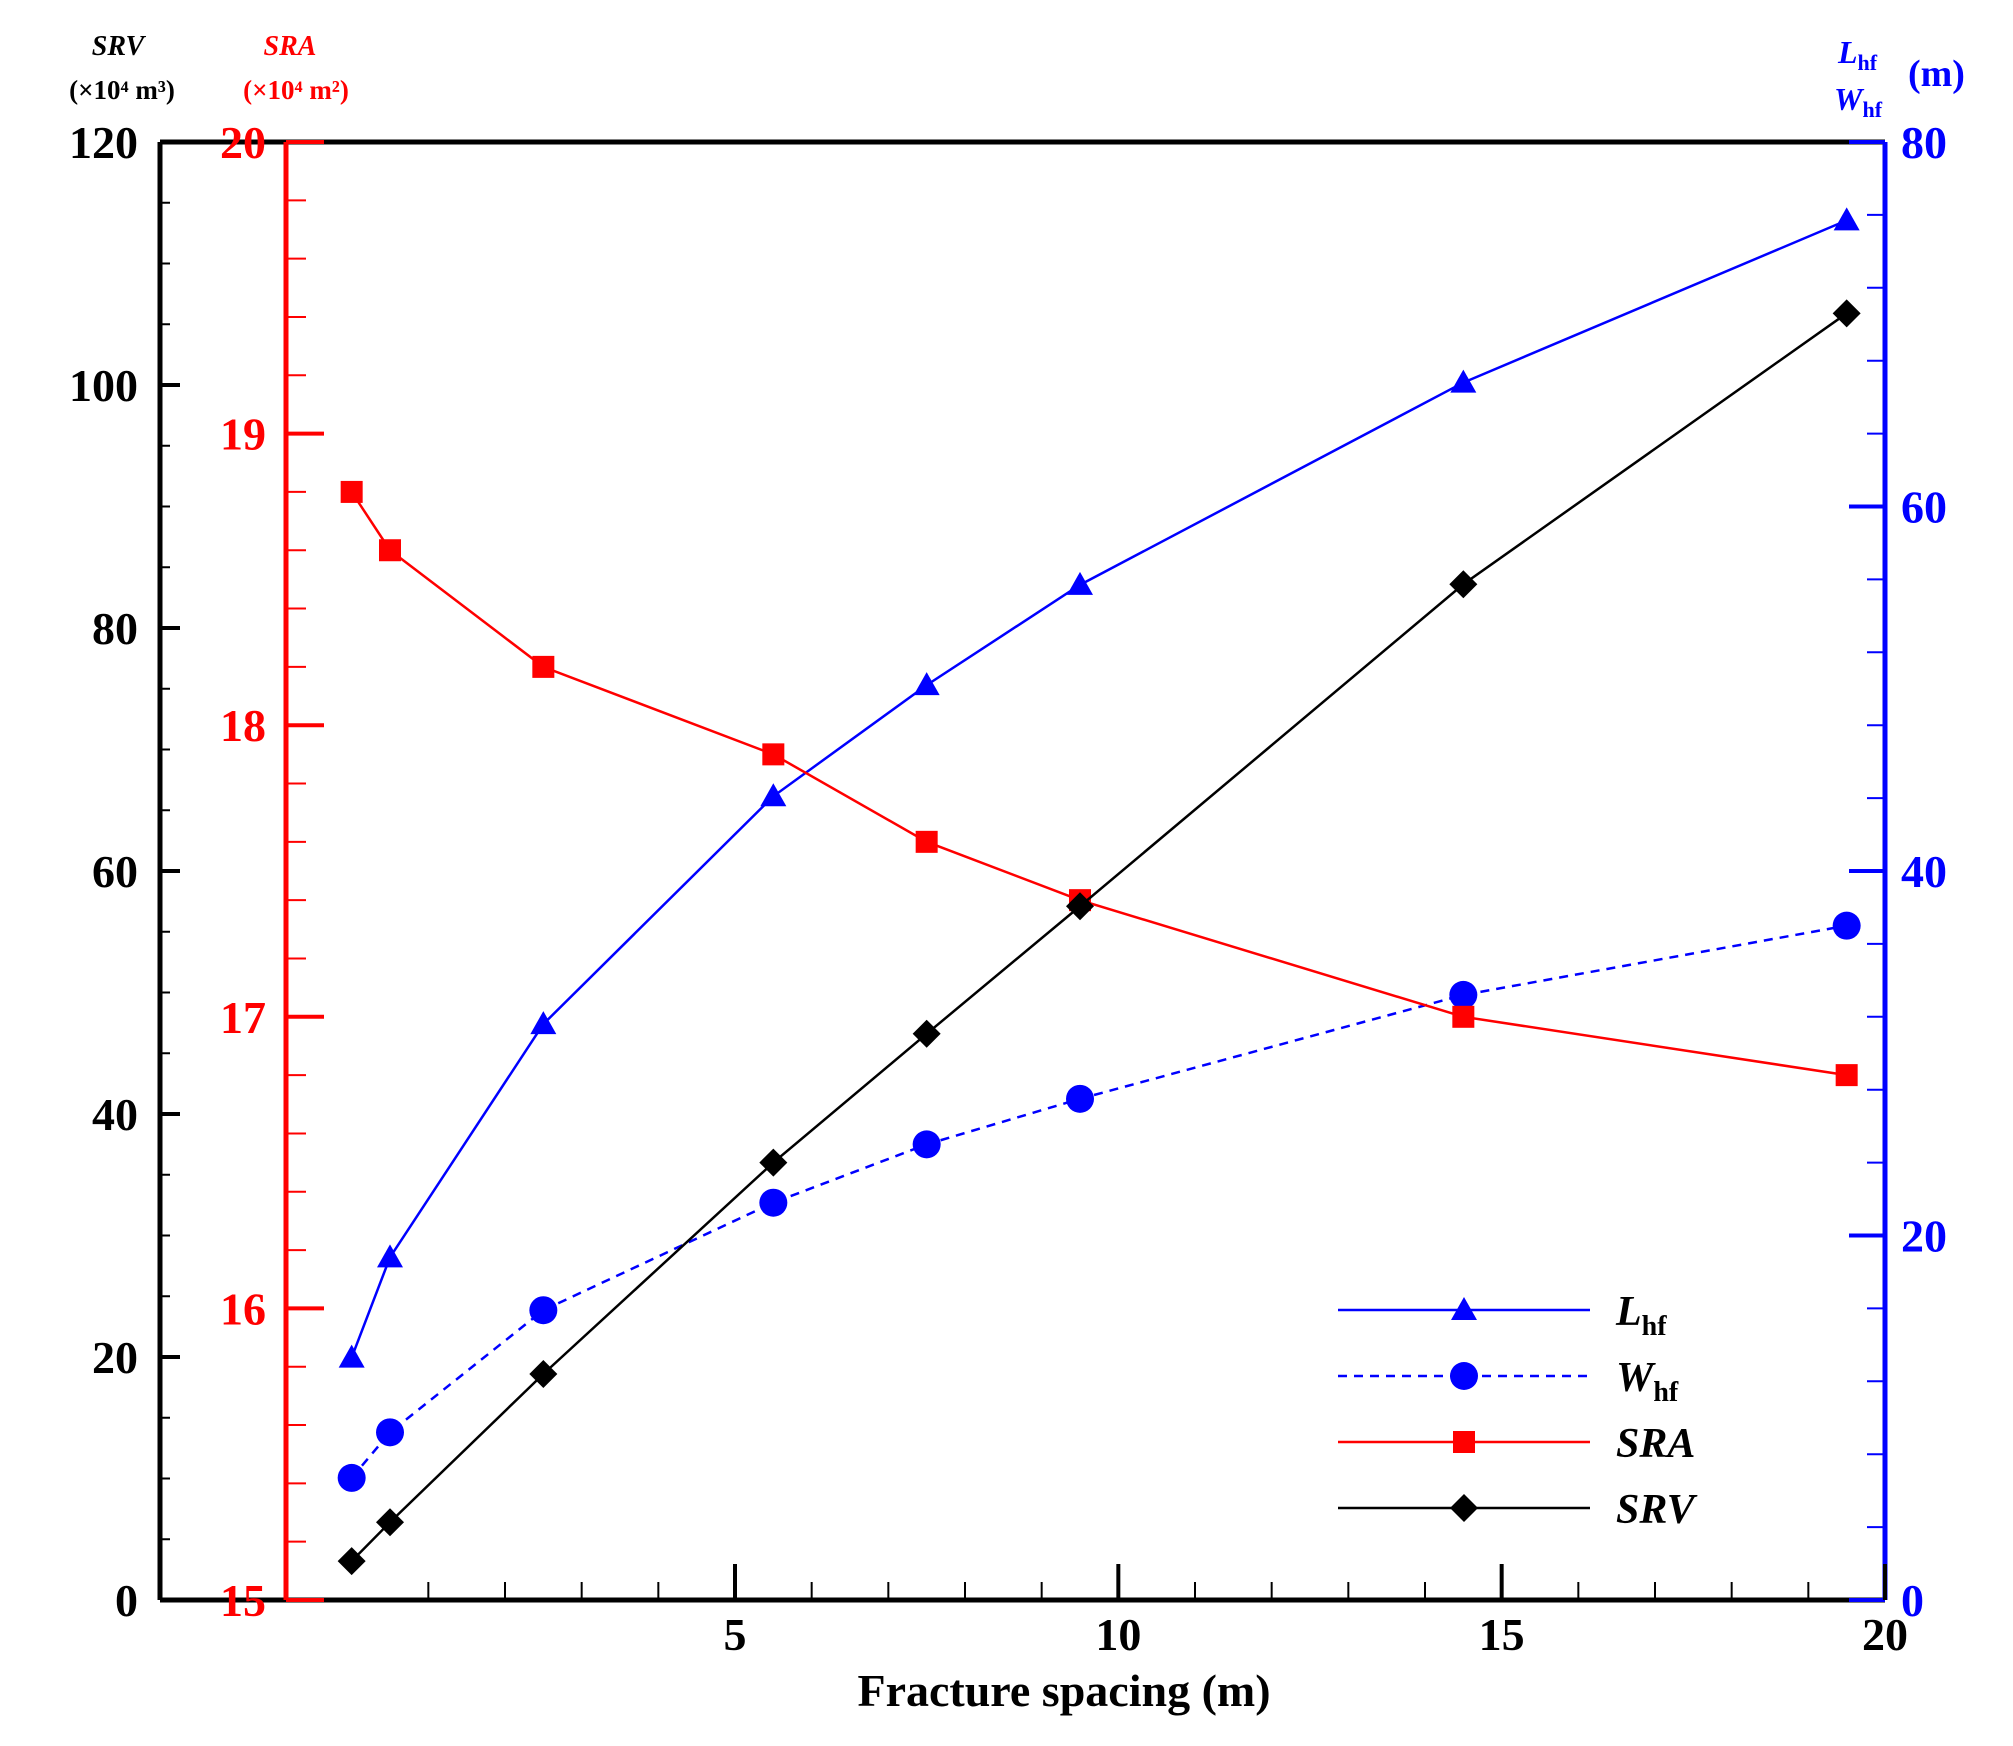  What do you see at coordinates (1912, 1600) in the screenshot?
I see `lw-tick-label: 0` at bounding box center [1912, 1600].